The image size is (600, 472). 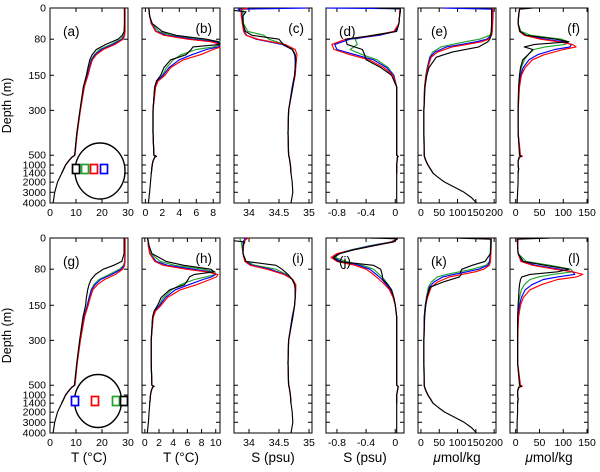 I want to click on x-tick-label: 20, so click(x=102, y=443).